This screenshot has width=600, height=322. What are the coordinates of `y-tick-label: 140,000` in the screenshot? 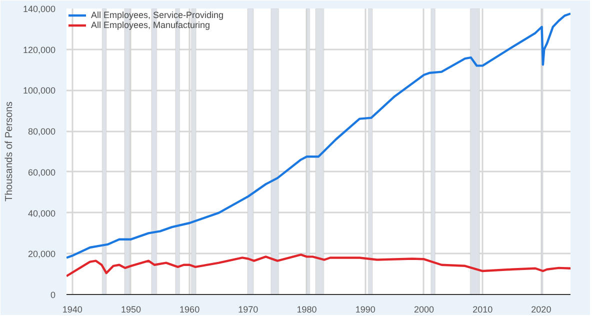 It's located at (39, 9).